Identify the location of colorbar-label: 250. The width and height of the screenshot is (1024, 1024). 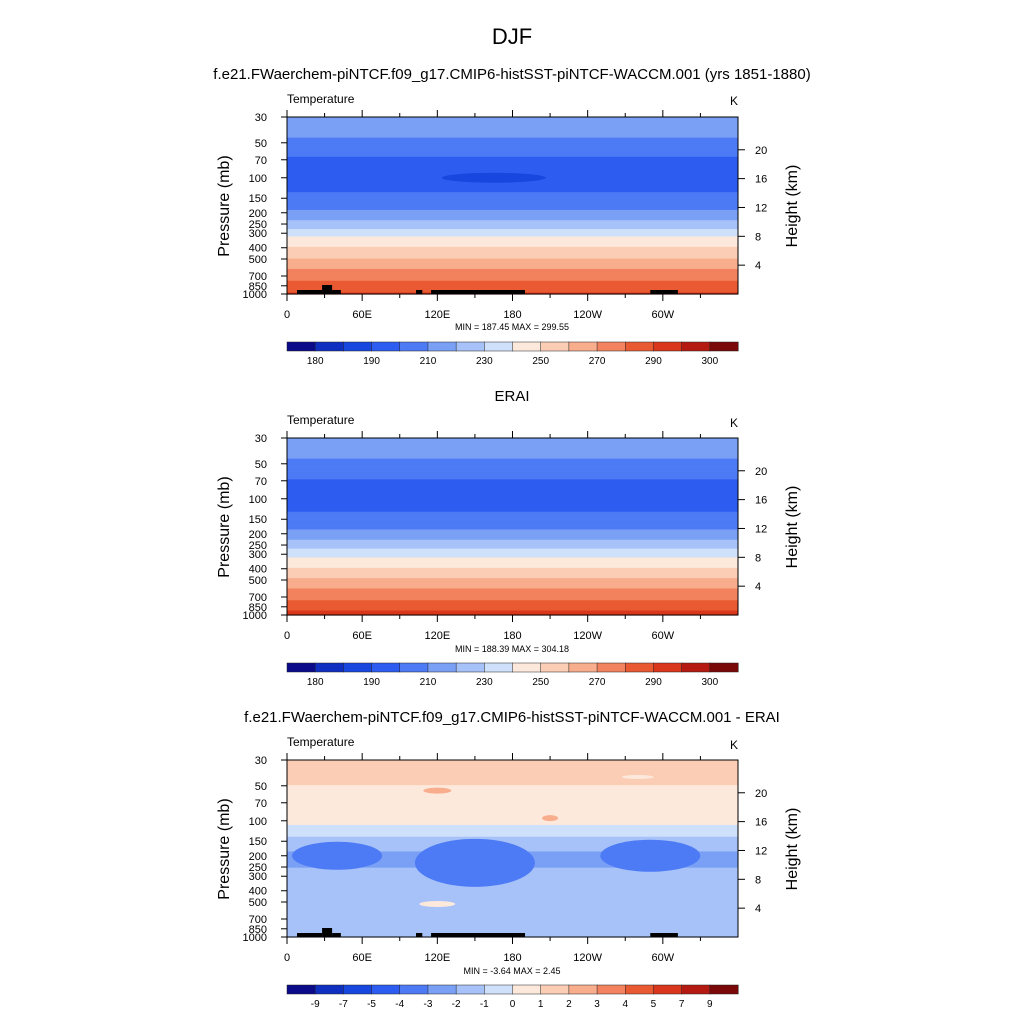
(540, 682).